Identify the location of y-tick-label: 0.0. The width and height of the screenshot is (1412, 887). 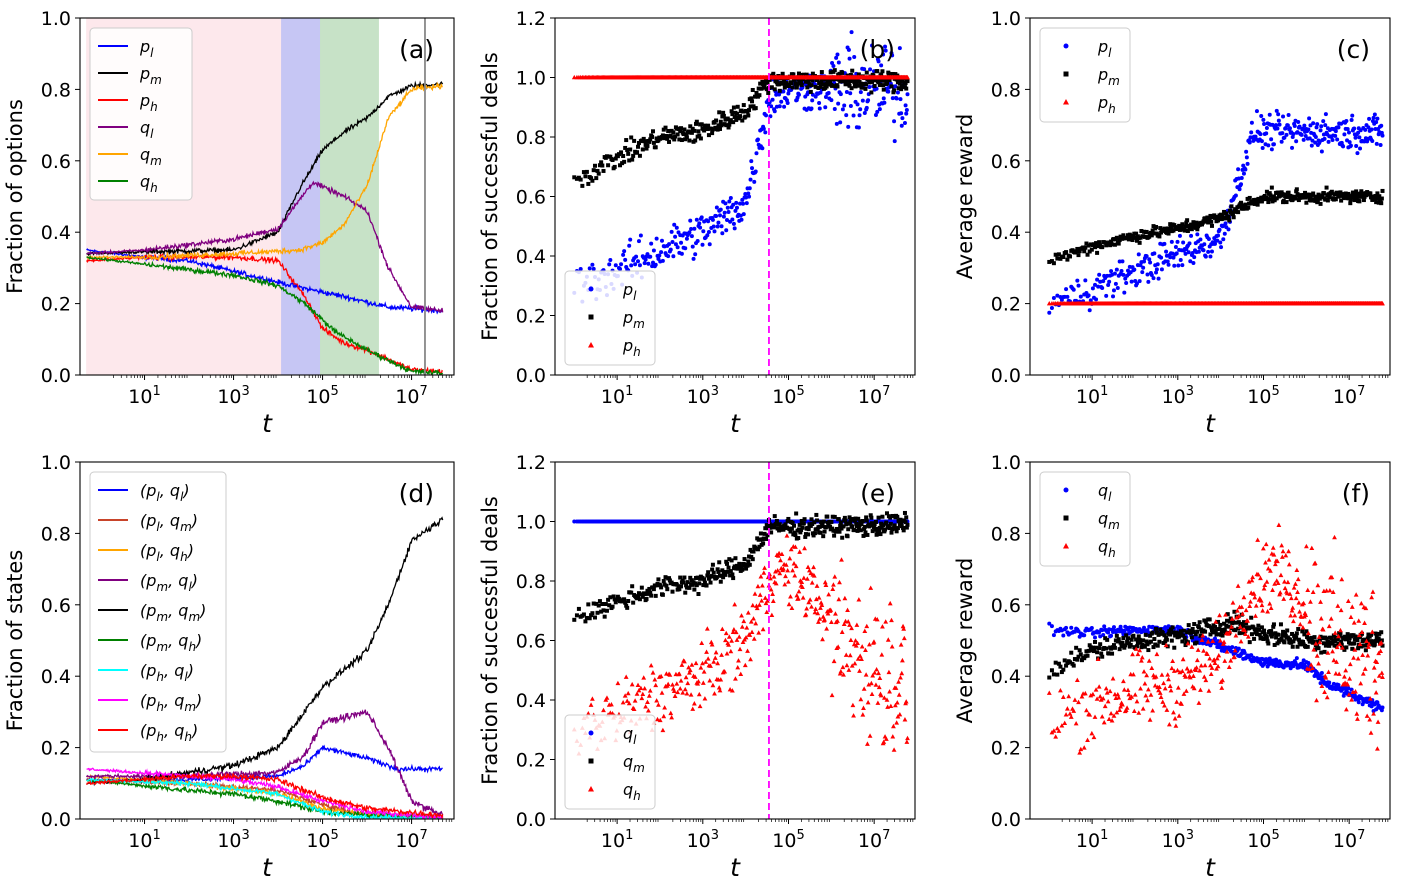
(56, 376).